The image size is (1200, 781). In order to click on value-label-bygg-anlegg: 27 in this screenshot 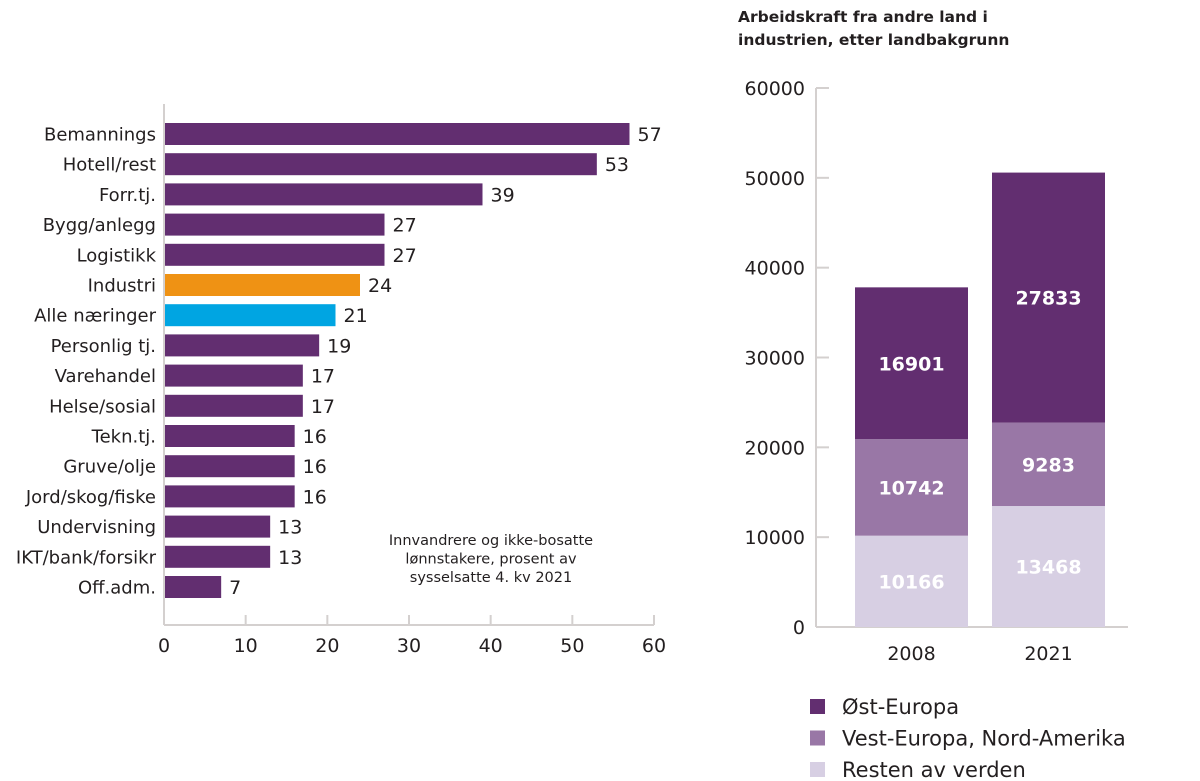, I will do `click(405, 226)`.